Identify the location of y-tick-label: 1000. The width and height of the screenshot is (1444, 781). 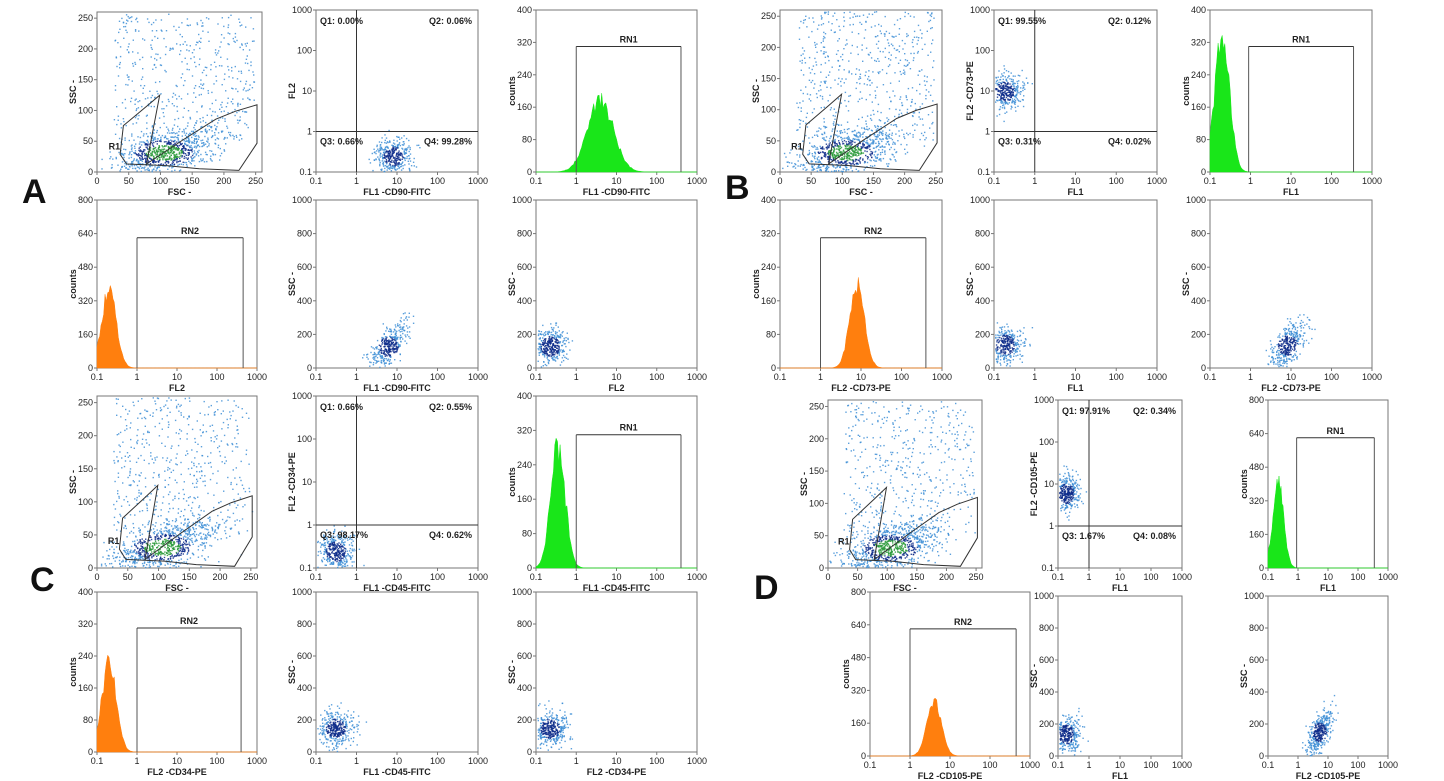
(980, 200).